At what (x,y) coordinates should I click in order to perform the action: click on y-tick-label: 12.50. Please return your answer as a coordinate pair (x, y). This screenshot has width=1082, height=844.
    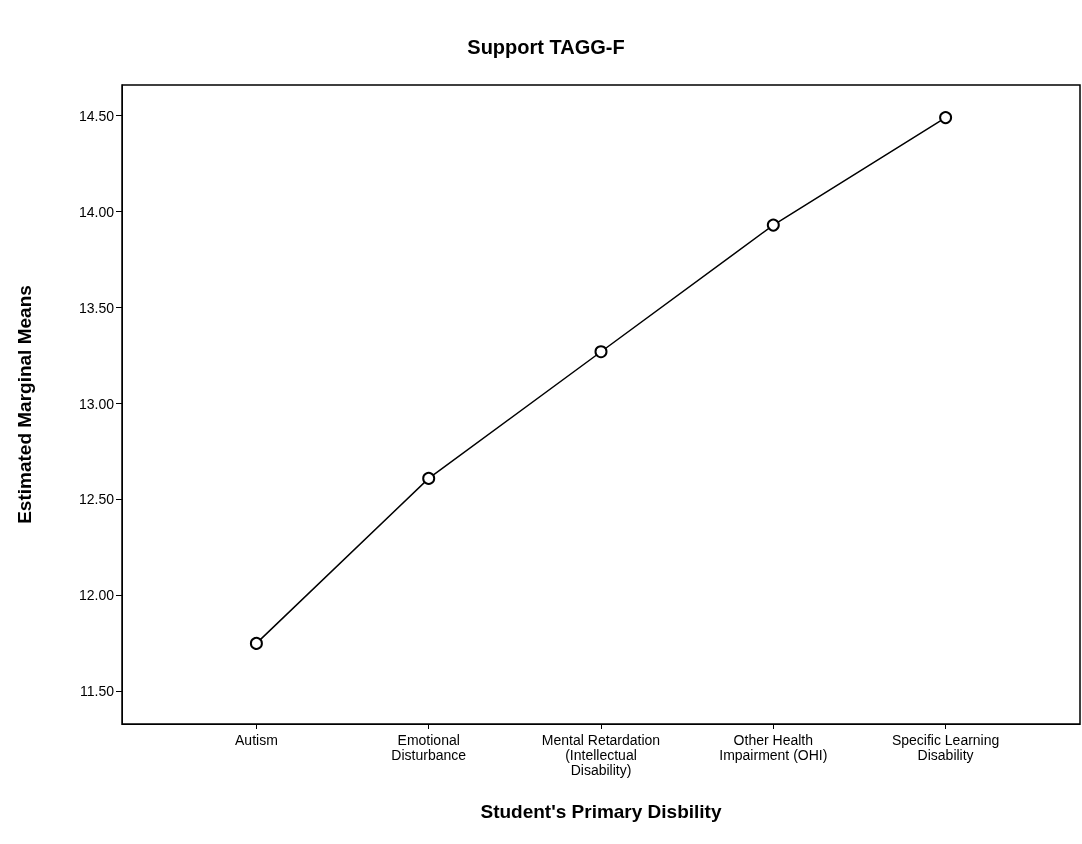
    Looking at the image, I should click on (96, 499).